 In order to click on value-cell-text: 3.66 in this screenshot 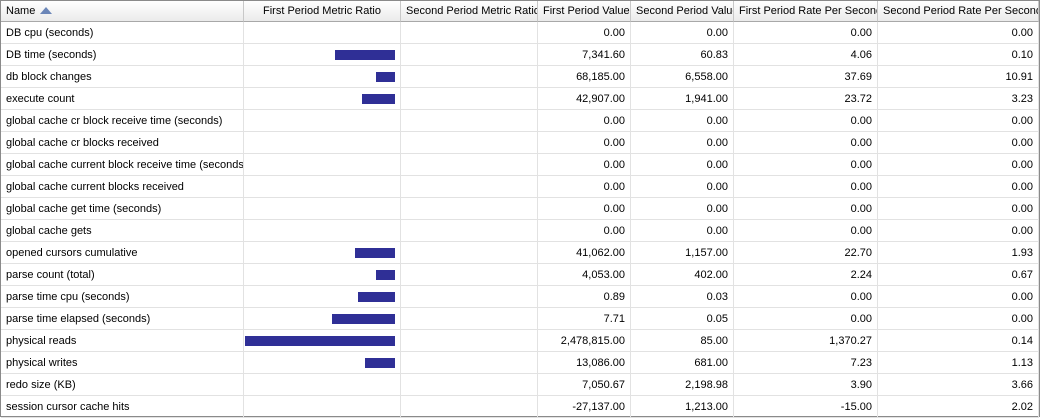, I will do `click(1022, 385)`.